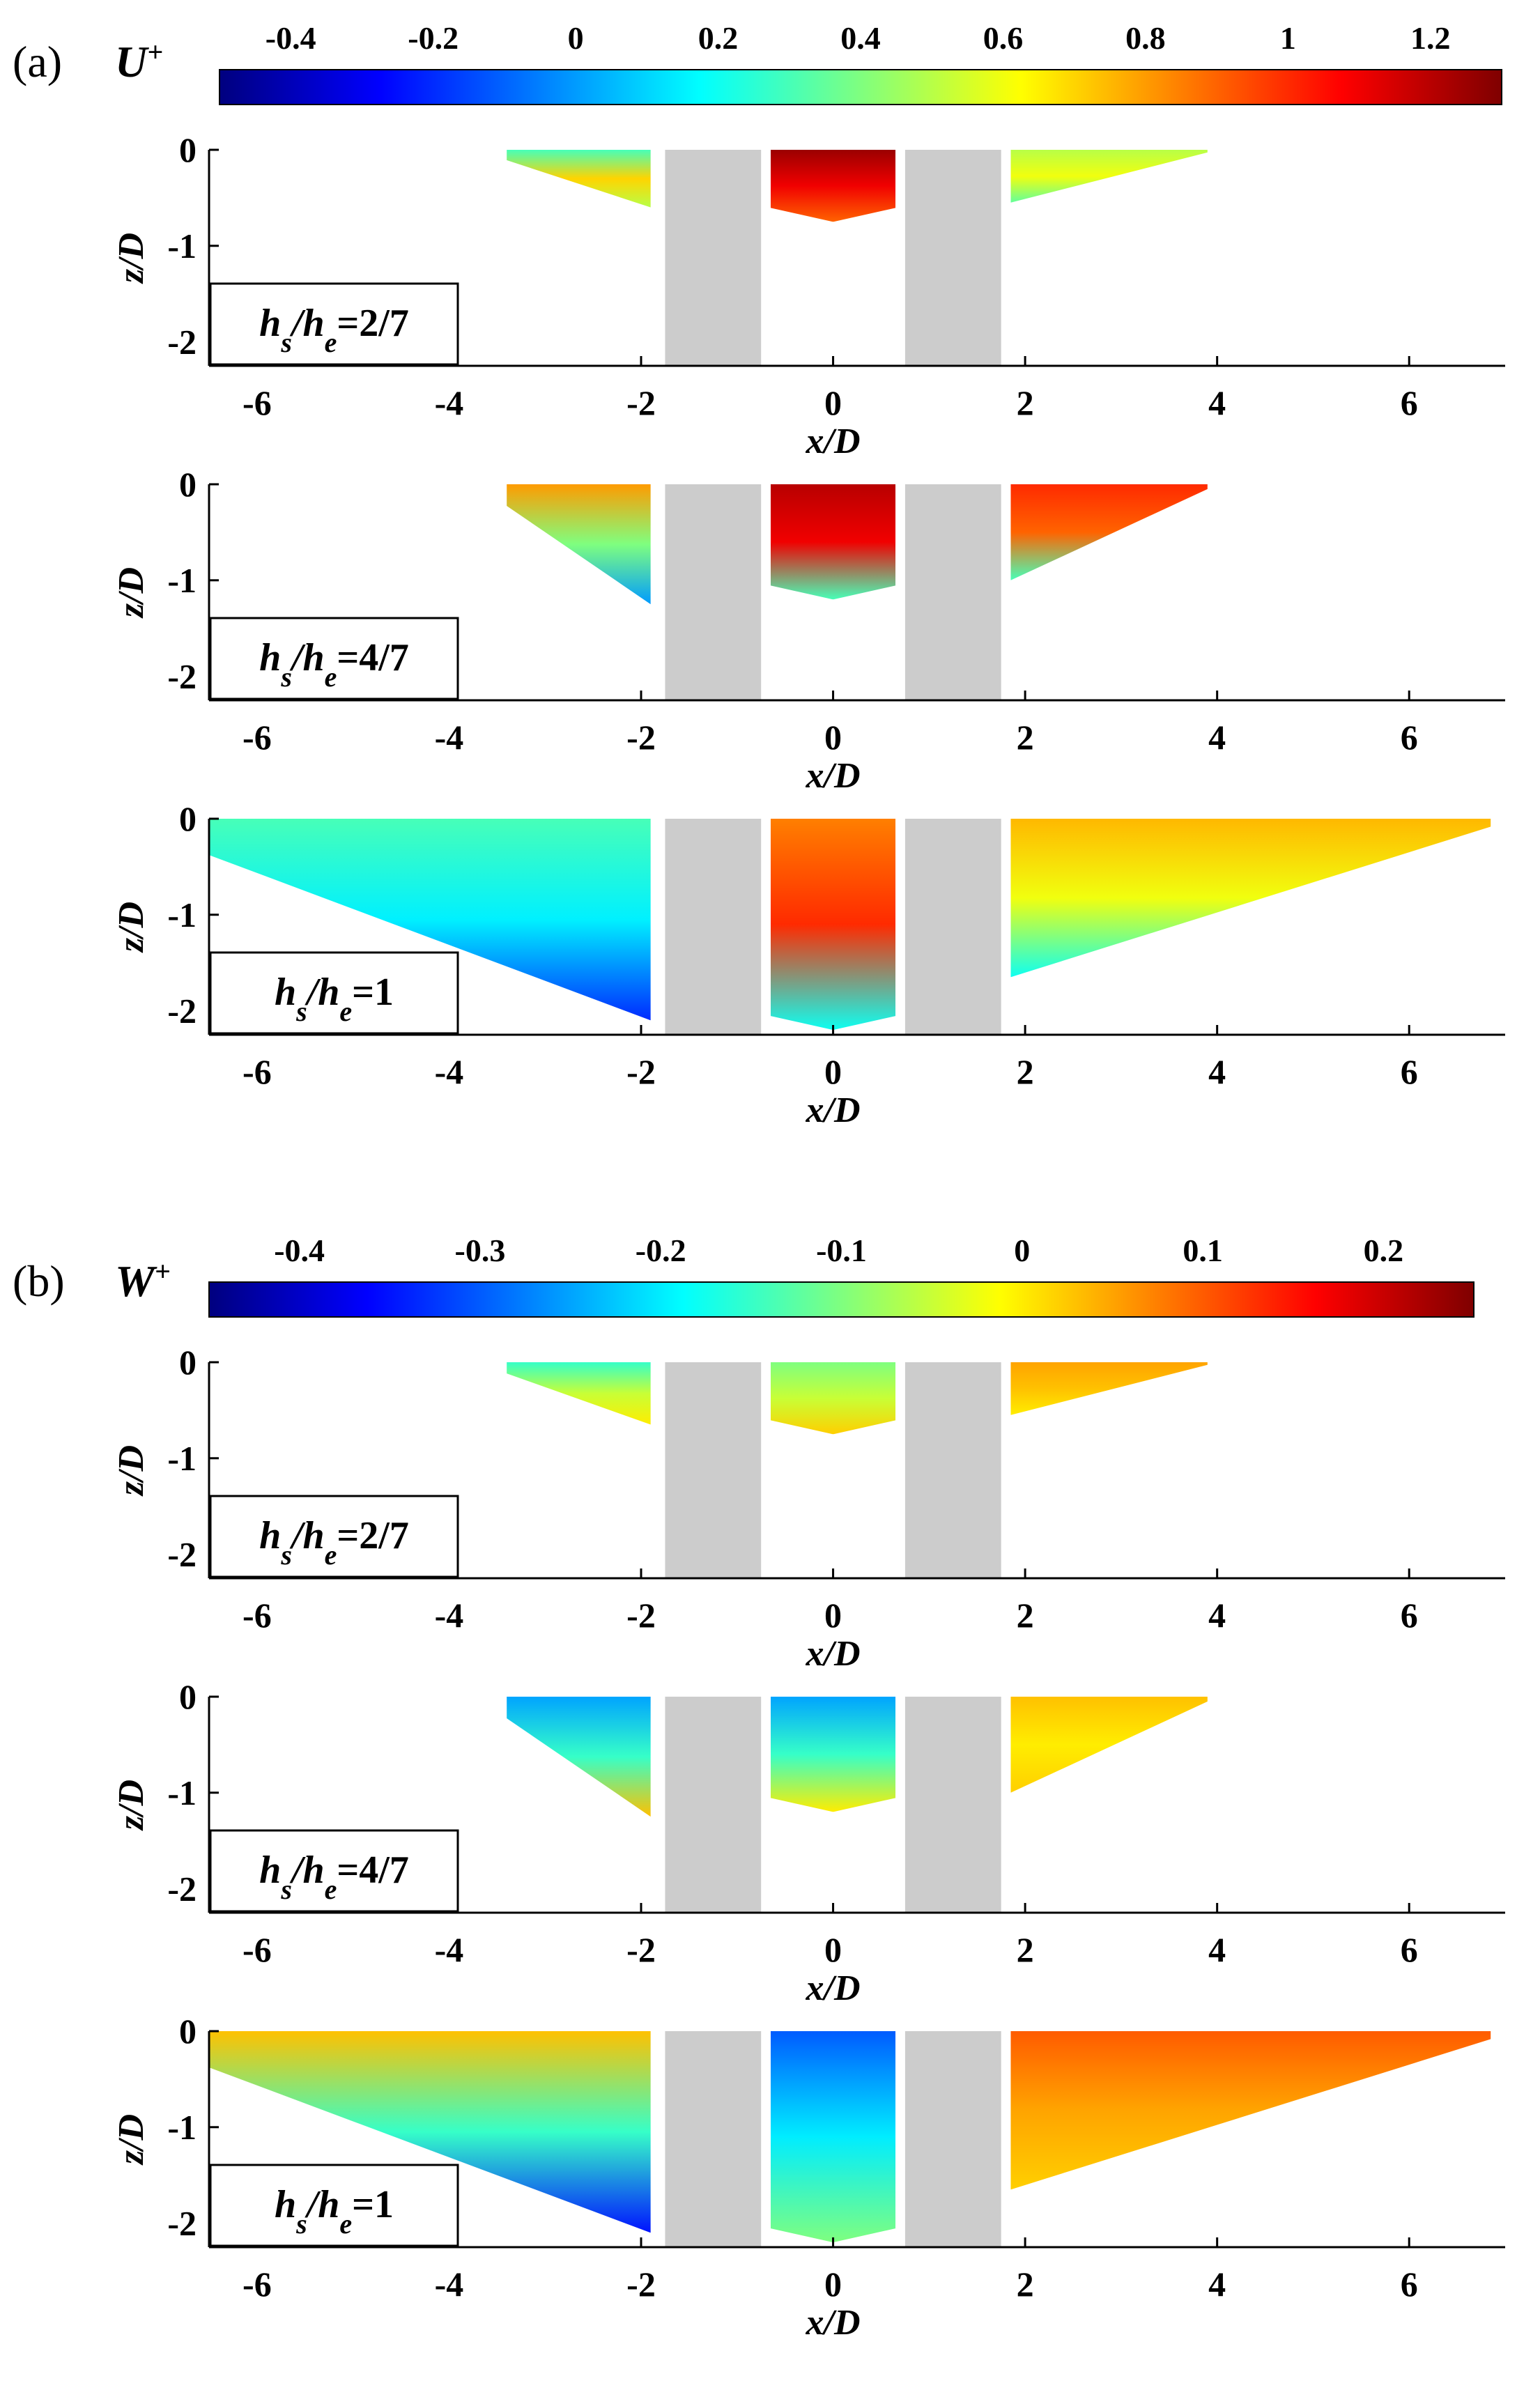  Describe the element at coordinates (433, 38) in the screenshot. I see `colorbar-tick-label: -0.2` at that location.